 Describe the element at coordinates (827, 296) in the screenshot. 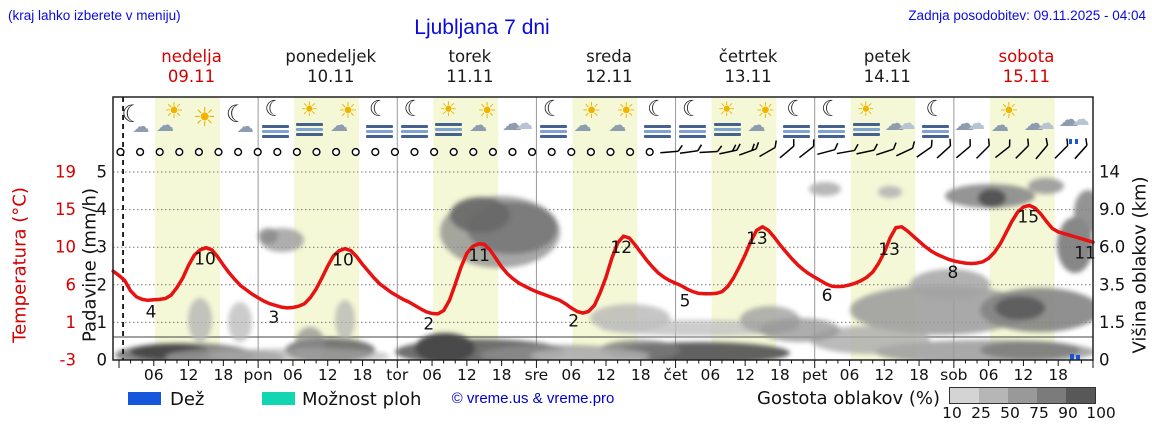

I see `temperature-extreme-label: 6` at that location.